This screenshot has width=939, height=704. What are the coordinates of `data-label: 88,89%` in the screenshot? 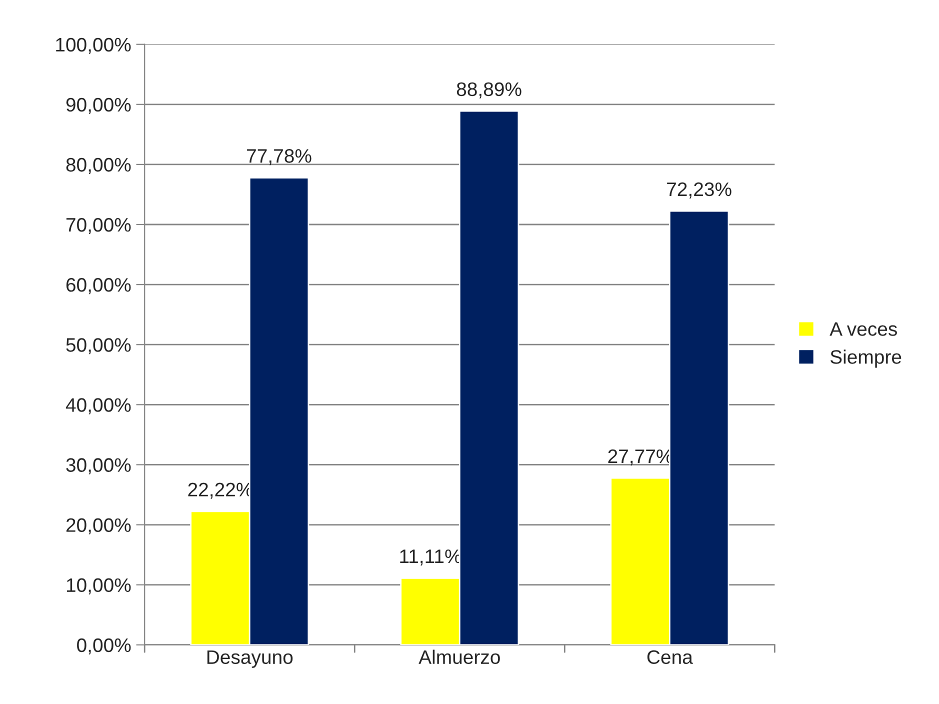 It's located at (489, 90).